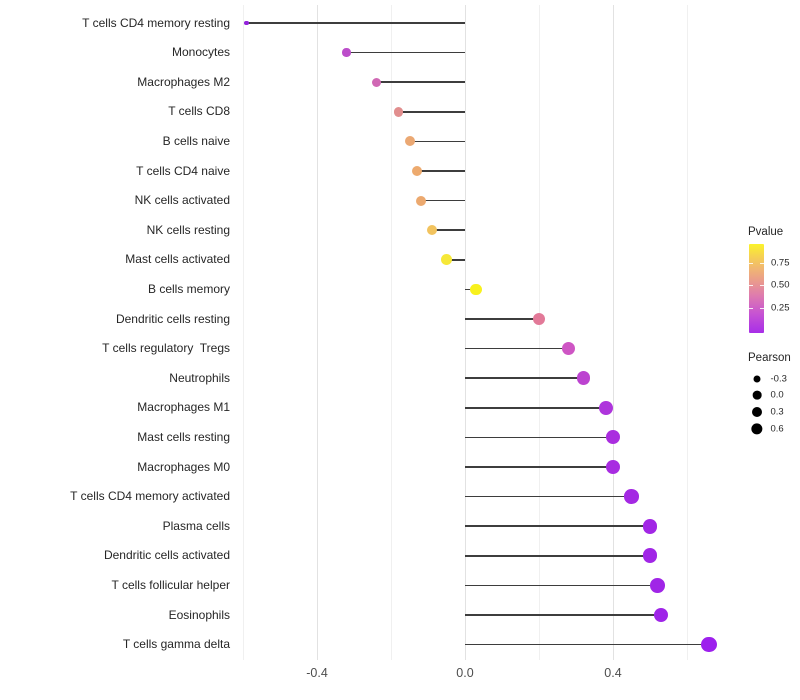 The width and height of the screenshot is (800, 700). What do you see at coordinates (777, 395) in the screenshot?
I see `size-legend-label: 0.0` at bounding box center [777, 395].